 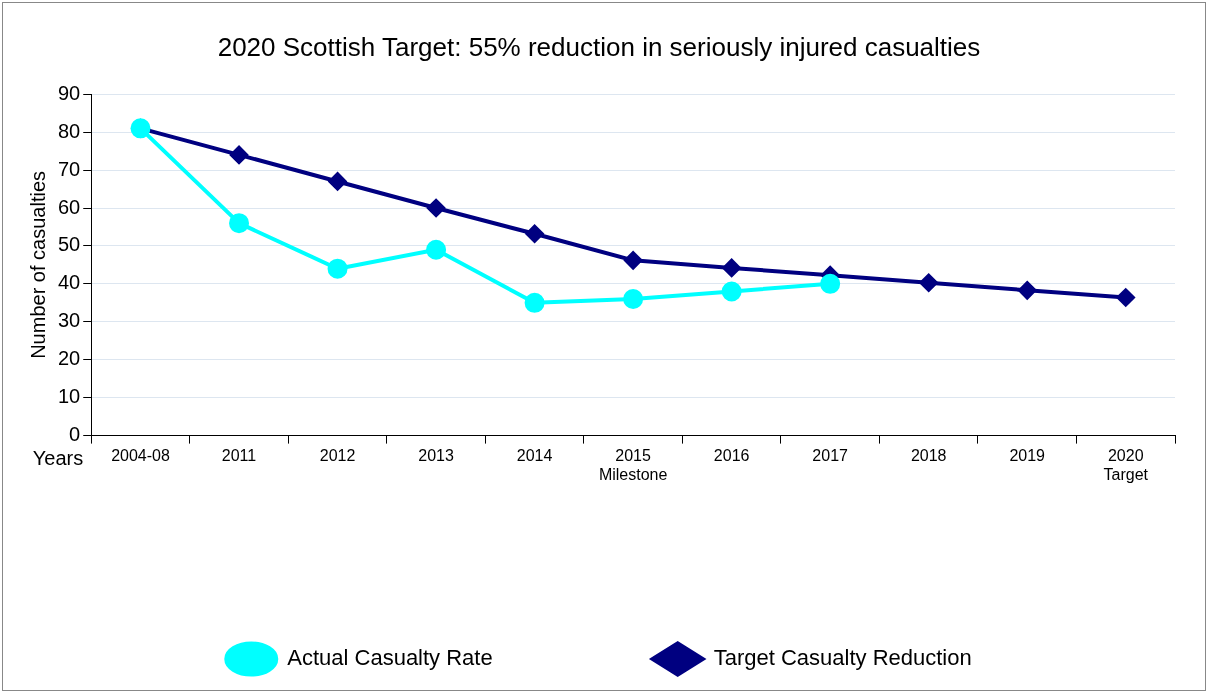 What do you see at coordinates (337, 455) in the screenshot?
I see `x-tick-label: 2012` at bounding box center [337, 455].